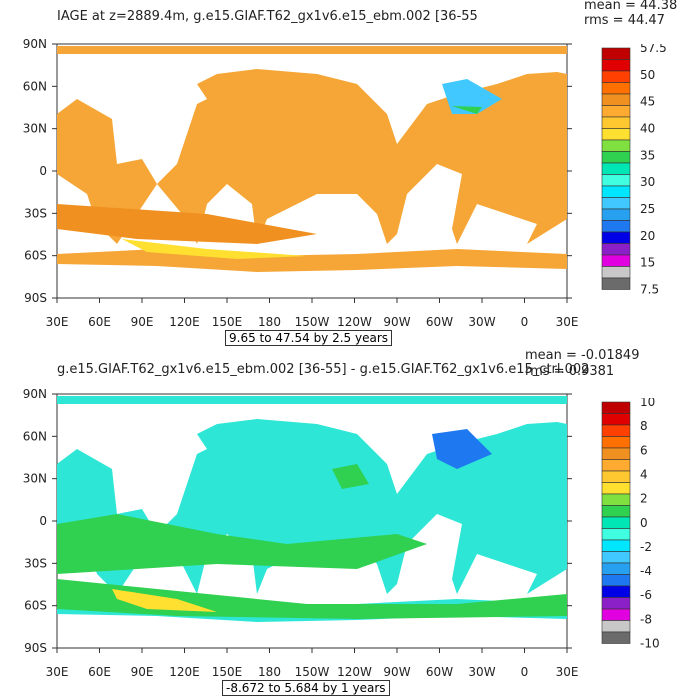 This screenshot has height=700, width=700. Describe the element at coordinates (570, 371) in the screenshot. I see `bottom-rms: rms = 0.9381` at that location.